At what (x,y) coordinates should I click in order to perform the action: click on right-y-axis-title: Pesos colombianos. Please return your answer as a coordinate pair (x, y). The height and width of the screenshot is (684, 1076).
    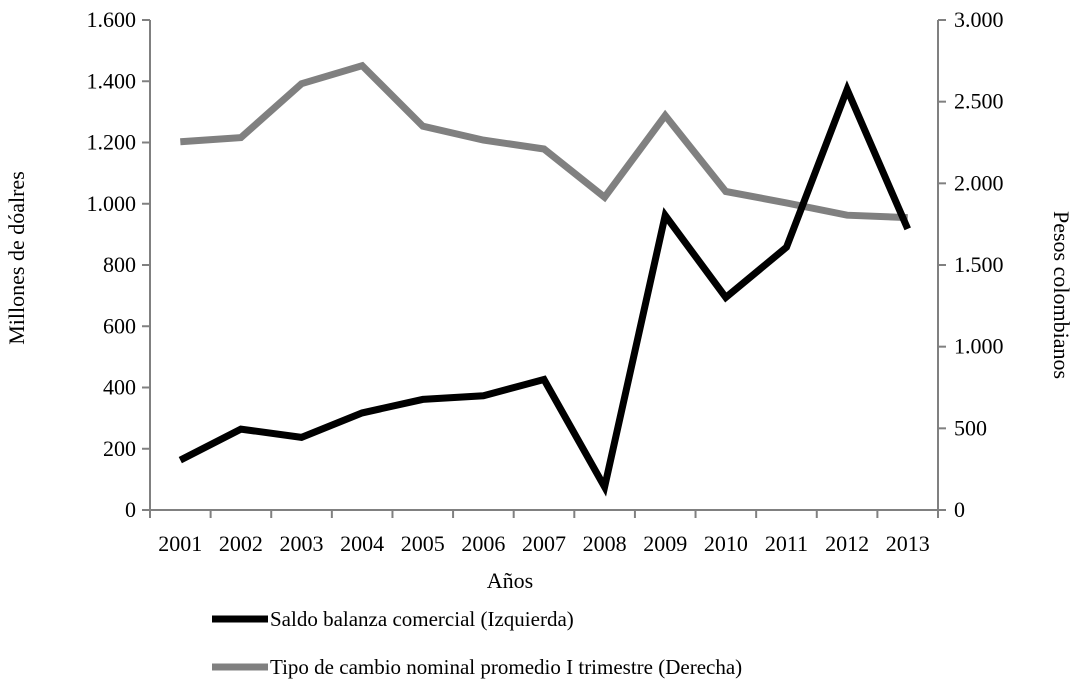
    Looking at the image, I should click on (1061, 295).